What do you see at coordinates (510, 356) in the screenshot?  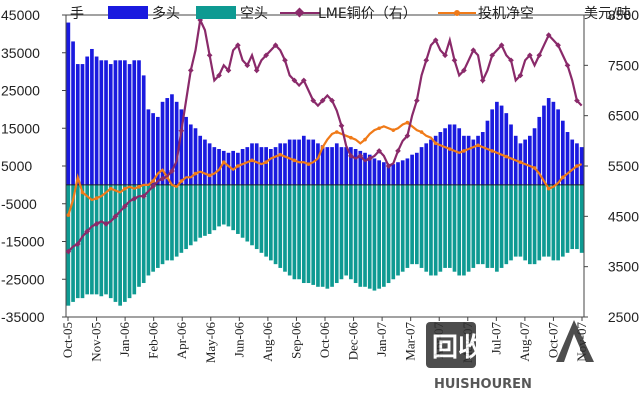 I see `watermark: 回收 HUISHOUREN` at bounding box center [510, 356].